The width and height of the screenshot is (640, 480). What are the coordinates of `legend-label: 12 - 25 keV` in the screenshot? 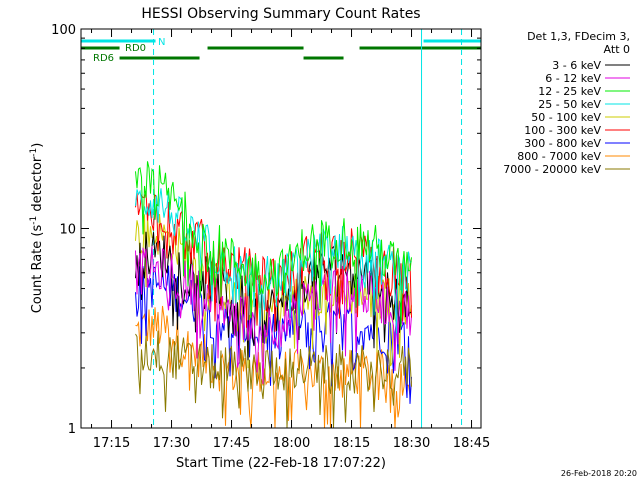 It's located at (569, 91).